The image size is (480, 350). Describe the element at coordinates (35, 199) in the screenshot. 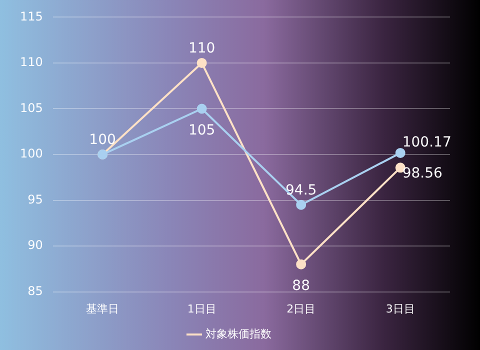

I see `y-tick-label: 95` at that location.